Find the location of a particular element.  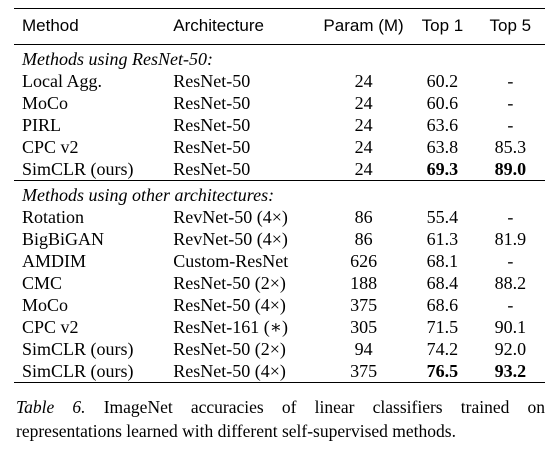

table-row-highlight: SimCLR (ours) ResNet-50 24 69.3 89.0 is located at coordinates (279, 169).